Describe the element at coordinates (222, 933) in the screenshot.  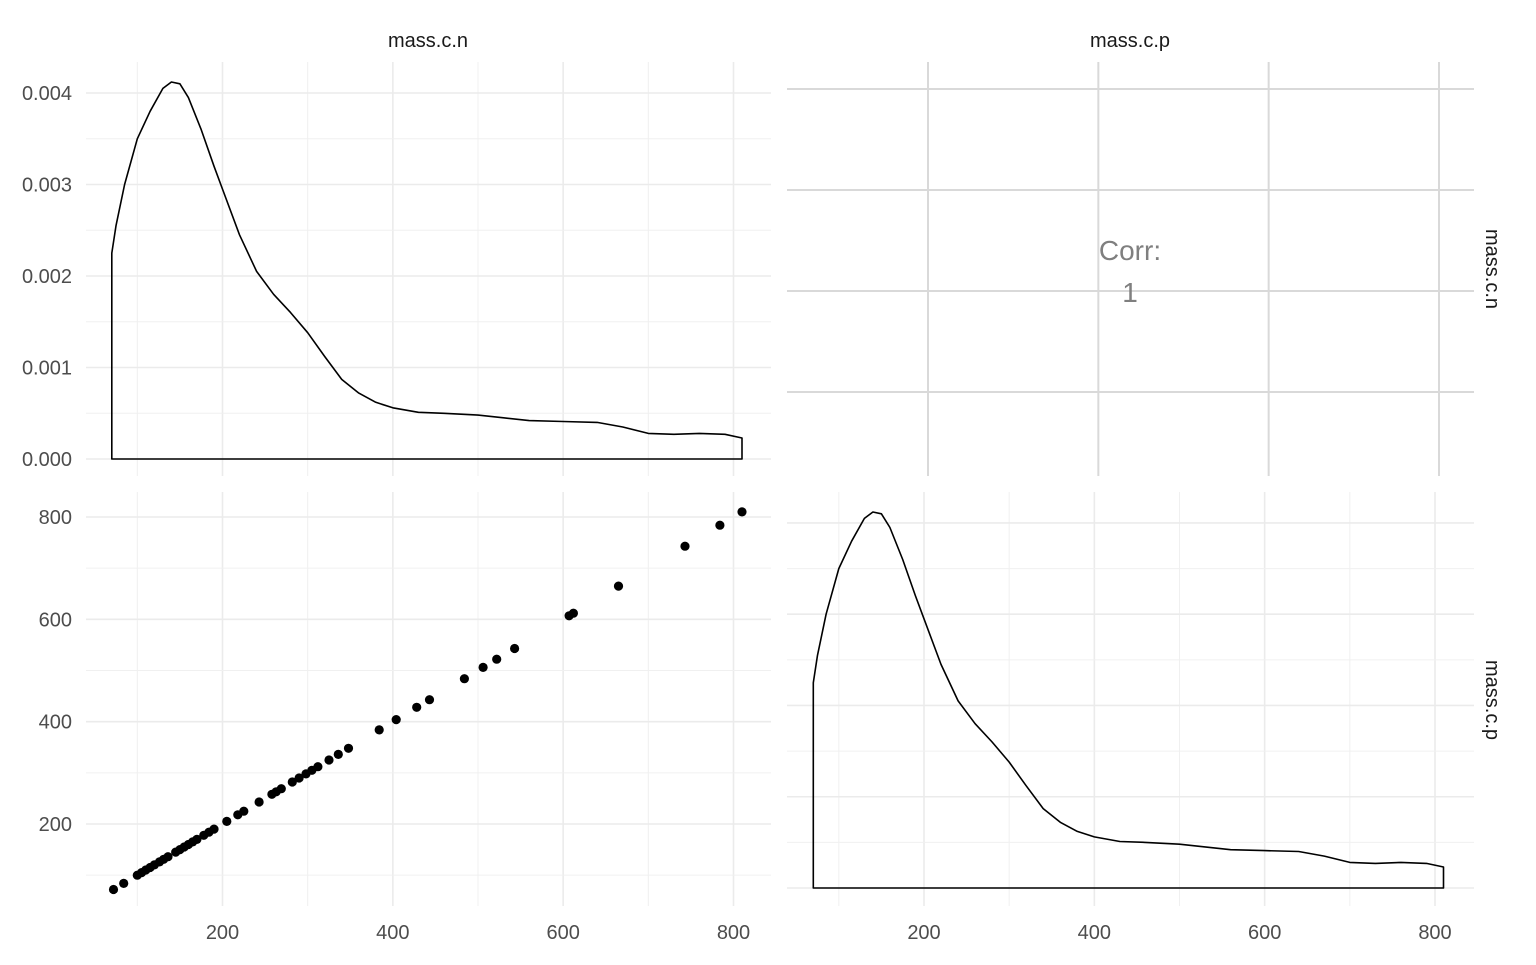
I see `x-tick-label-mass-c-n: 200` at that location.